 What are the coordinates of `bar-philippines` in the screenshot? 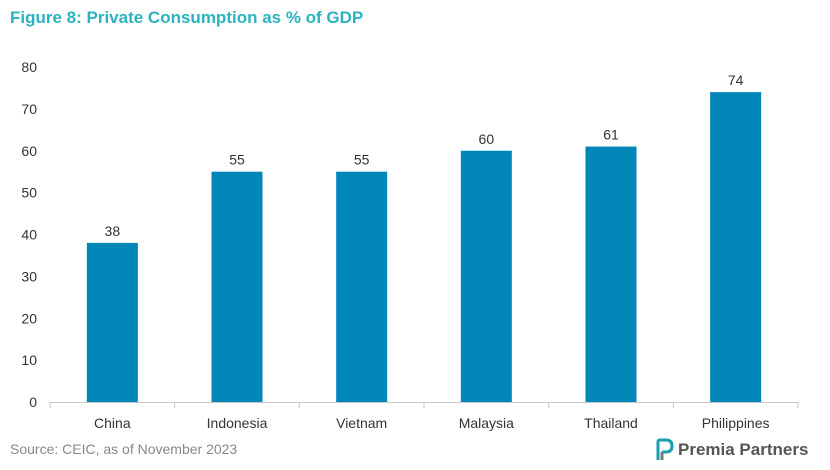 It's located at (736, 247).